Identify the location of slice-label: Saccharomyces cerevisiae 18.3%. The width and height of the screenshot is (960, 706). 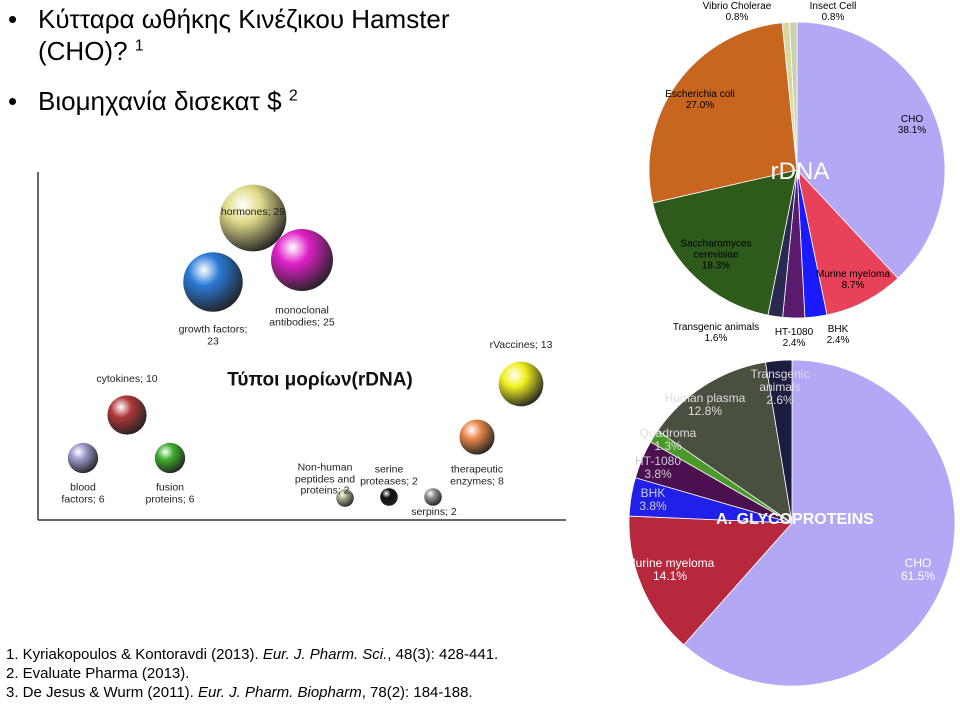
(716, 255).